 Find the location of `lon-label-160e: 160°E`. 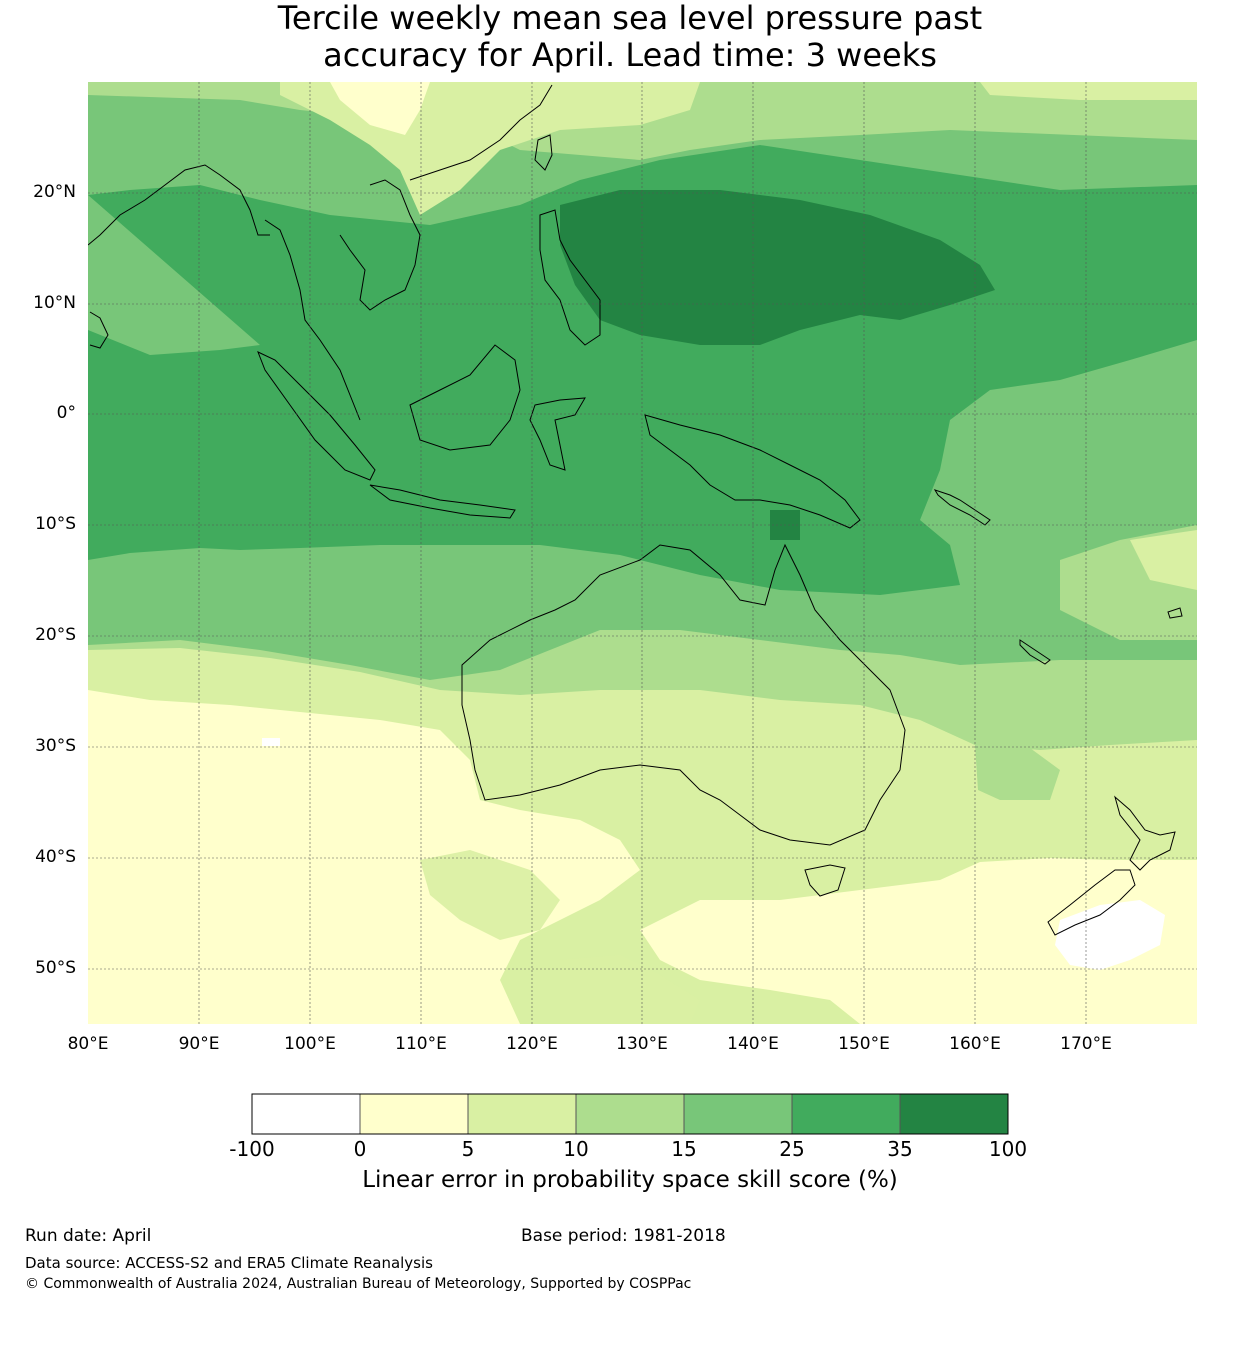

lon-label-160e: 160°E is located at coordinates (975, 1044).